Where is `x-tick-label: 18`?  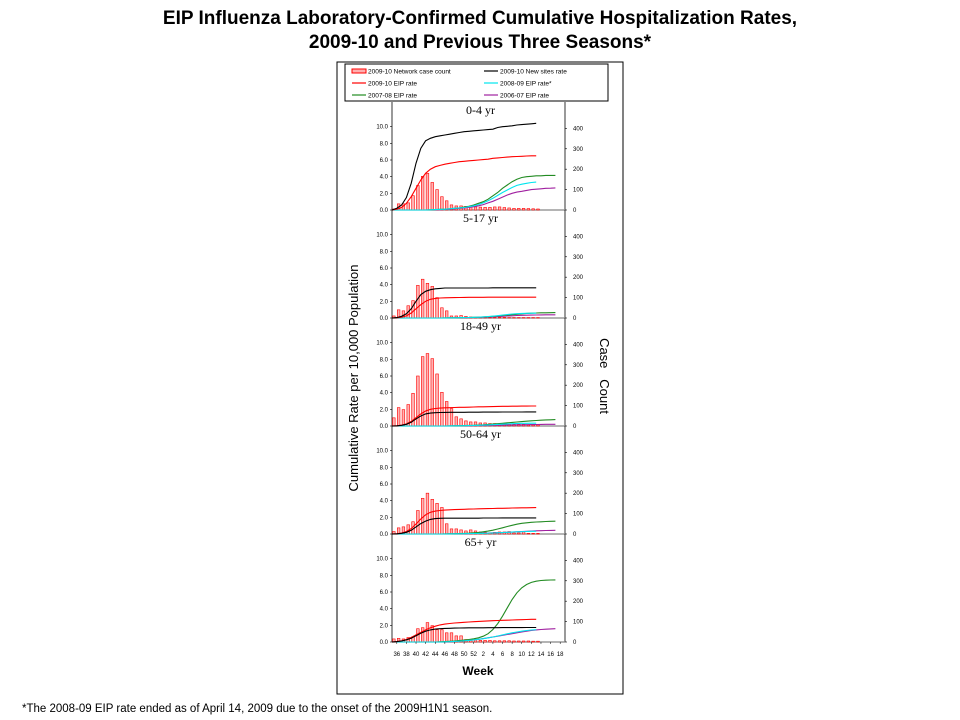 x-tick-label: 18 is located at coordinates (560, 655).